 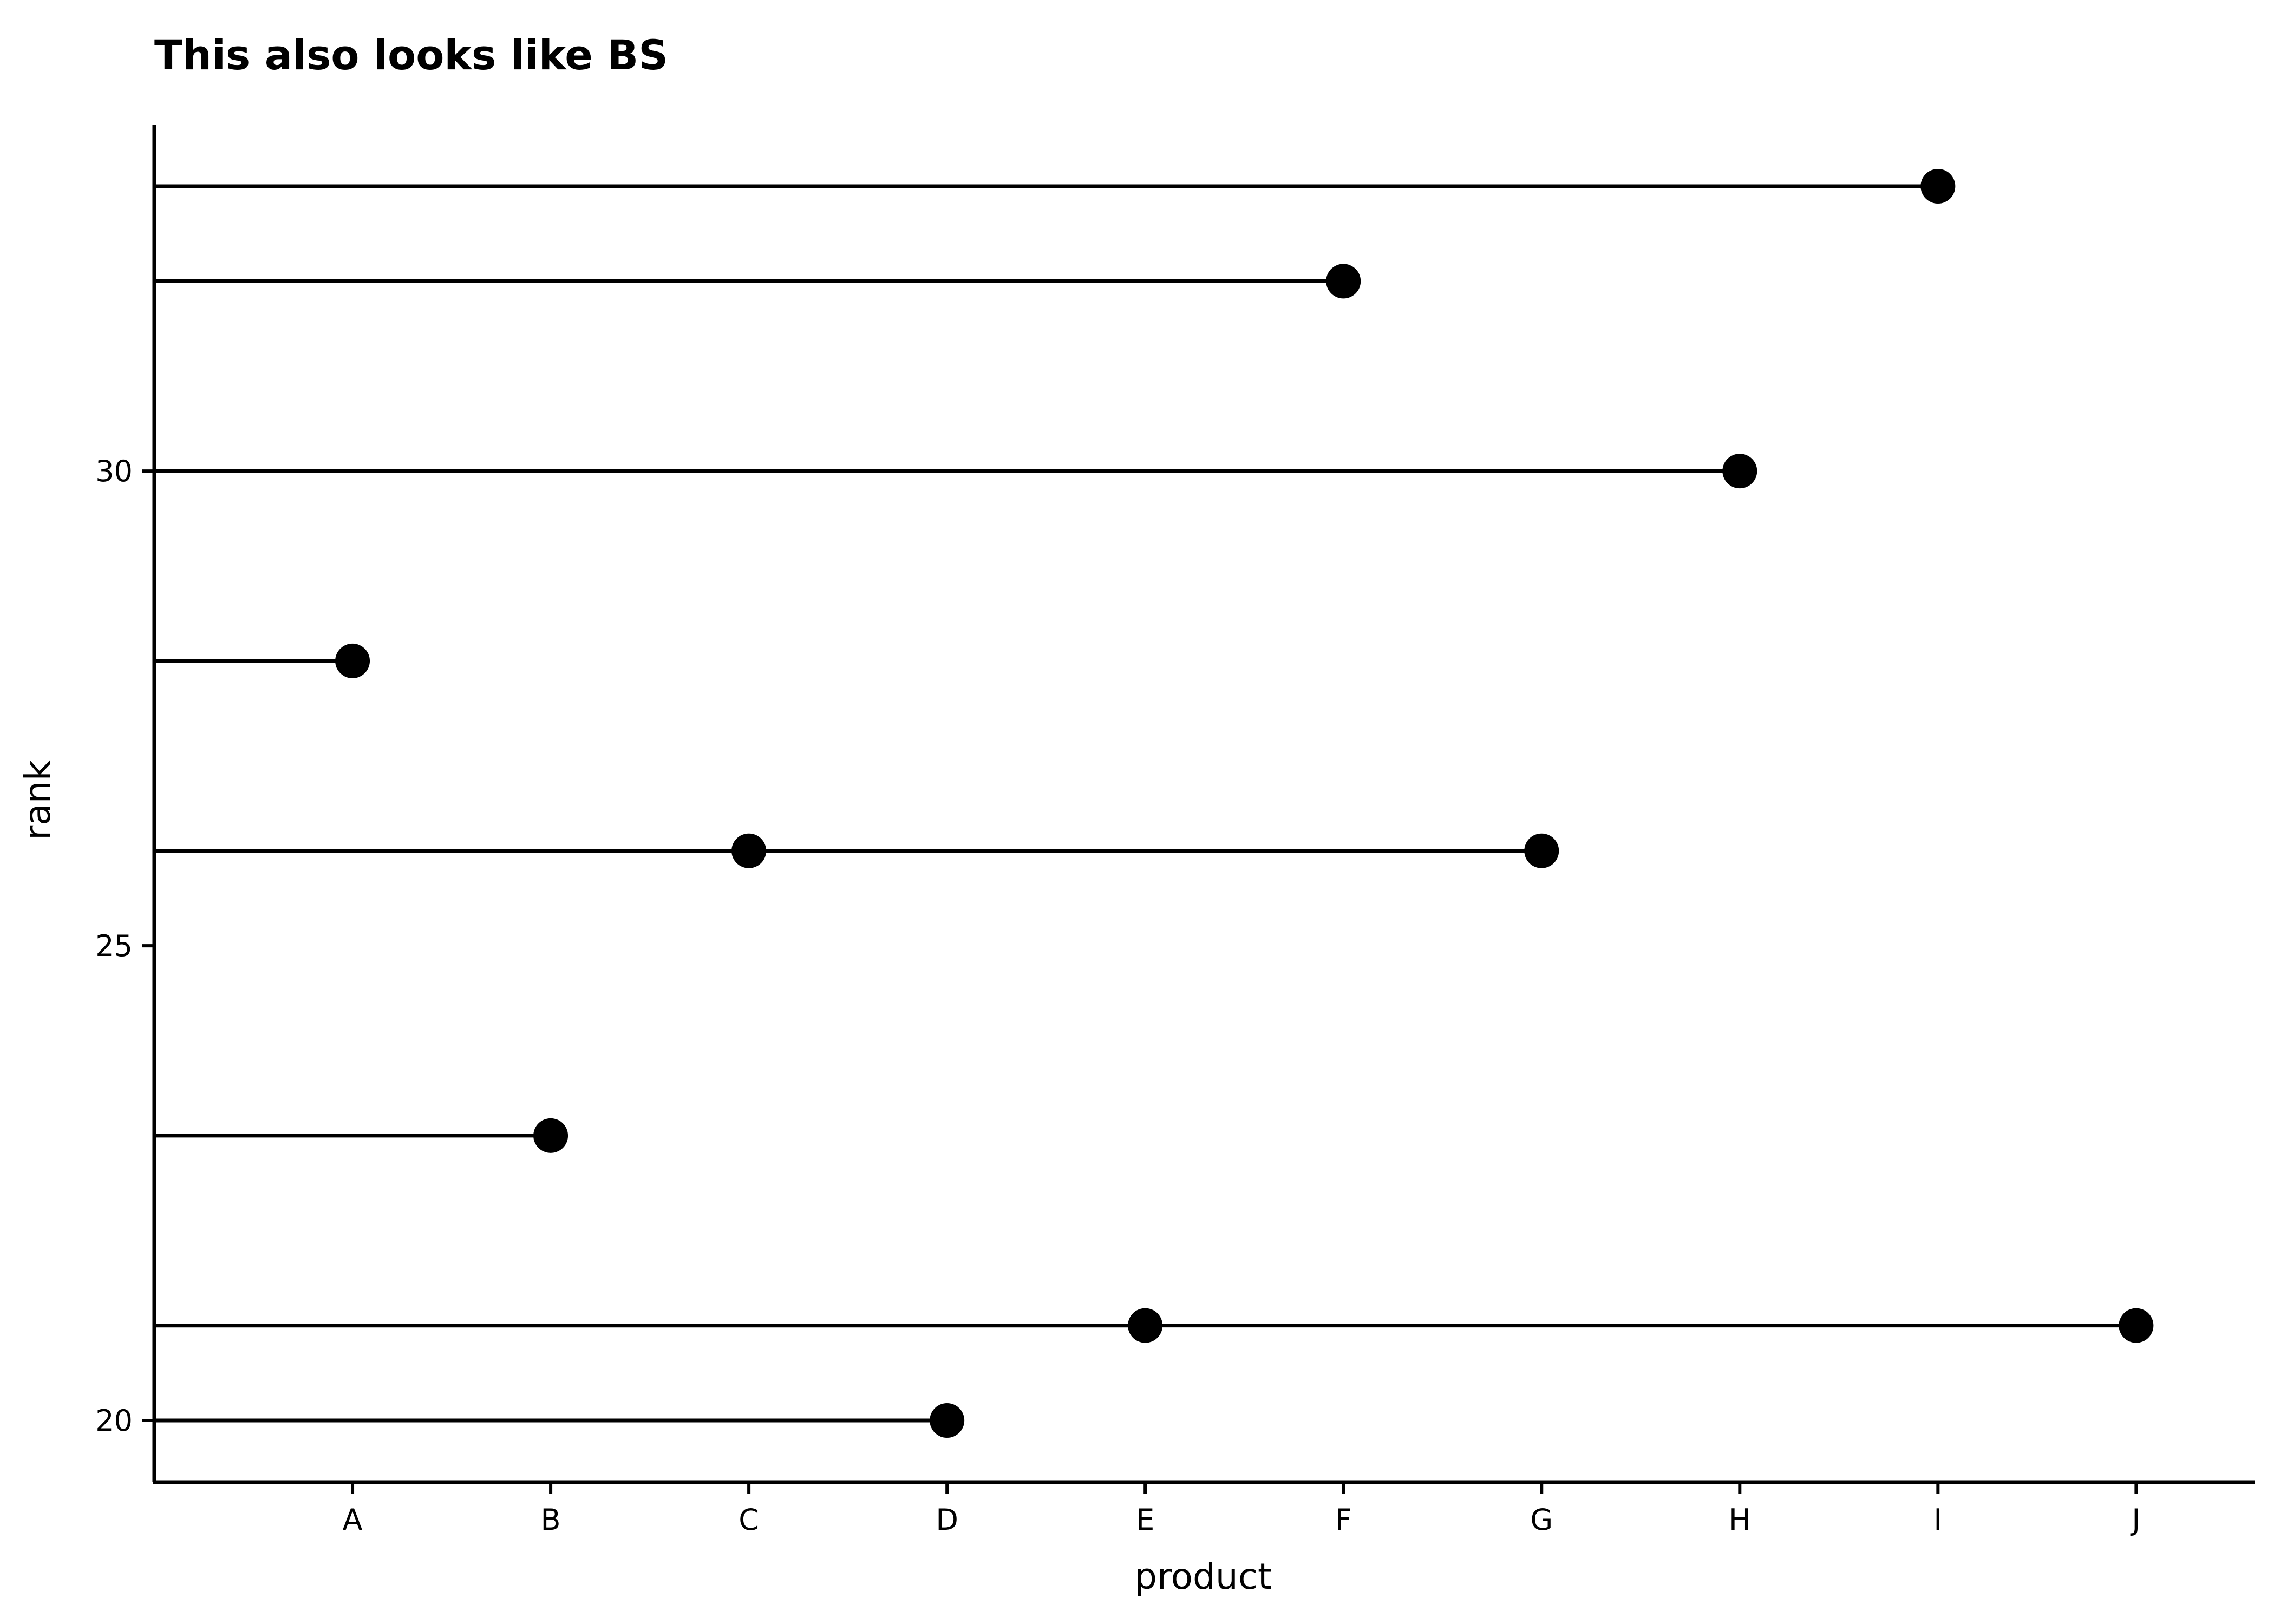 I want to click on x-tick-label-G: G, so click(x=1542, y=1520).